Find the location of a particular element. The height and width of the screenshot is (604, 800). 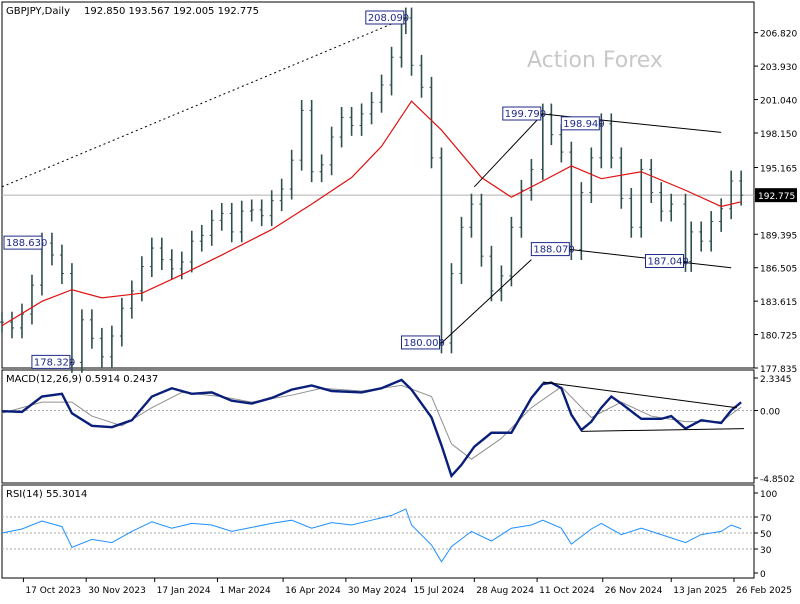

current-price-box is located at coordinates (776, 195).